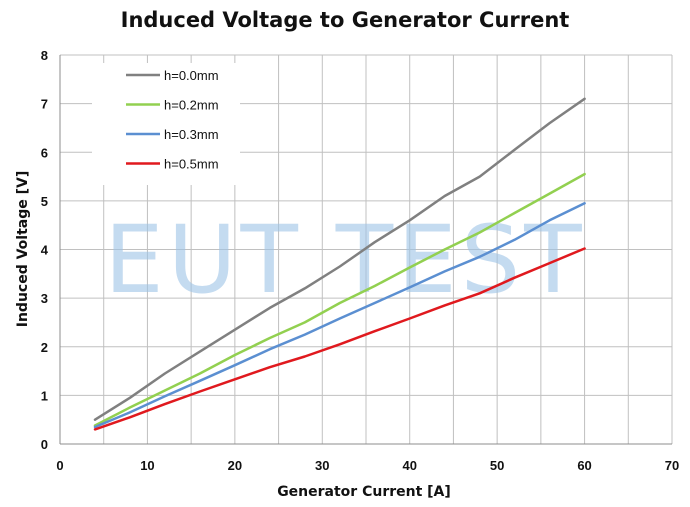 This screenshot has width=690, height=507. Describe the element at coordinates (44, 104) in the screenshot. I see `y-tick-label: 7` at that location.